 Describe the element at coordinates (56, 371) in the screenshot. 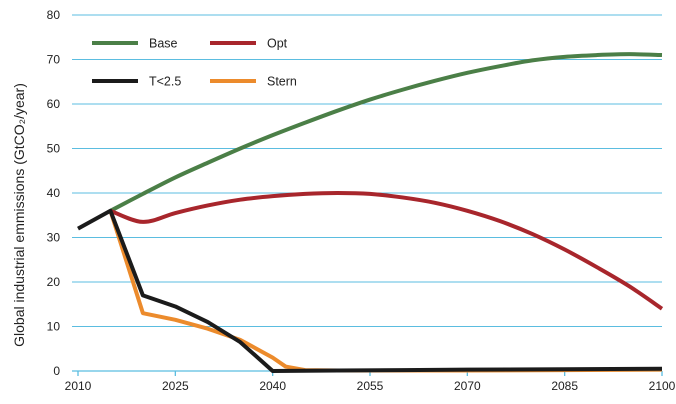

I see `y-tick-label: 0` at that location.